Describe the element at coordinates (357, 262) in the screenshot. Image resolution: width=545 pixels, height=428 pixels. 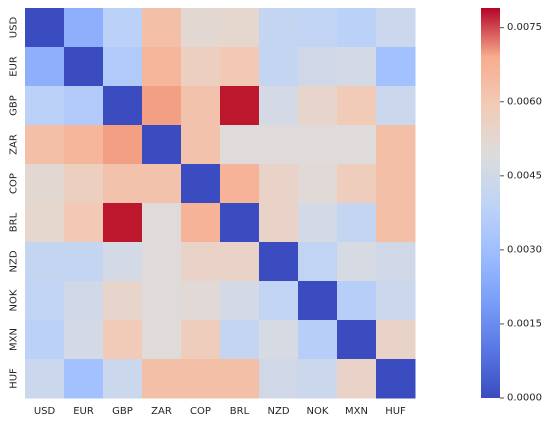
I see `heatmap-cell-nzd-mxn` at that location.